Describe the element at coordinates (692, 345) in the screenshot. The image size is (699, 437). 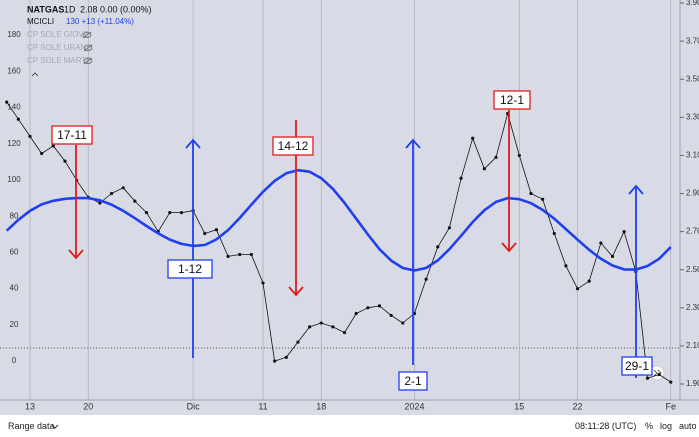
I see `y2-tick-label: 2.10` at that location.